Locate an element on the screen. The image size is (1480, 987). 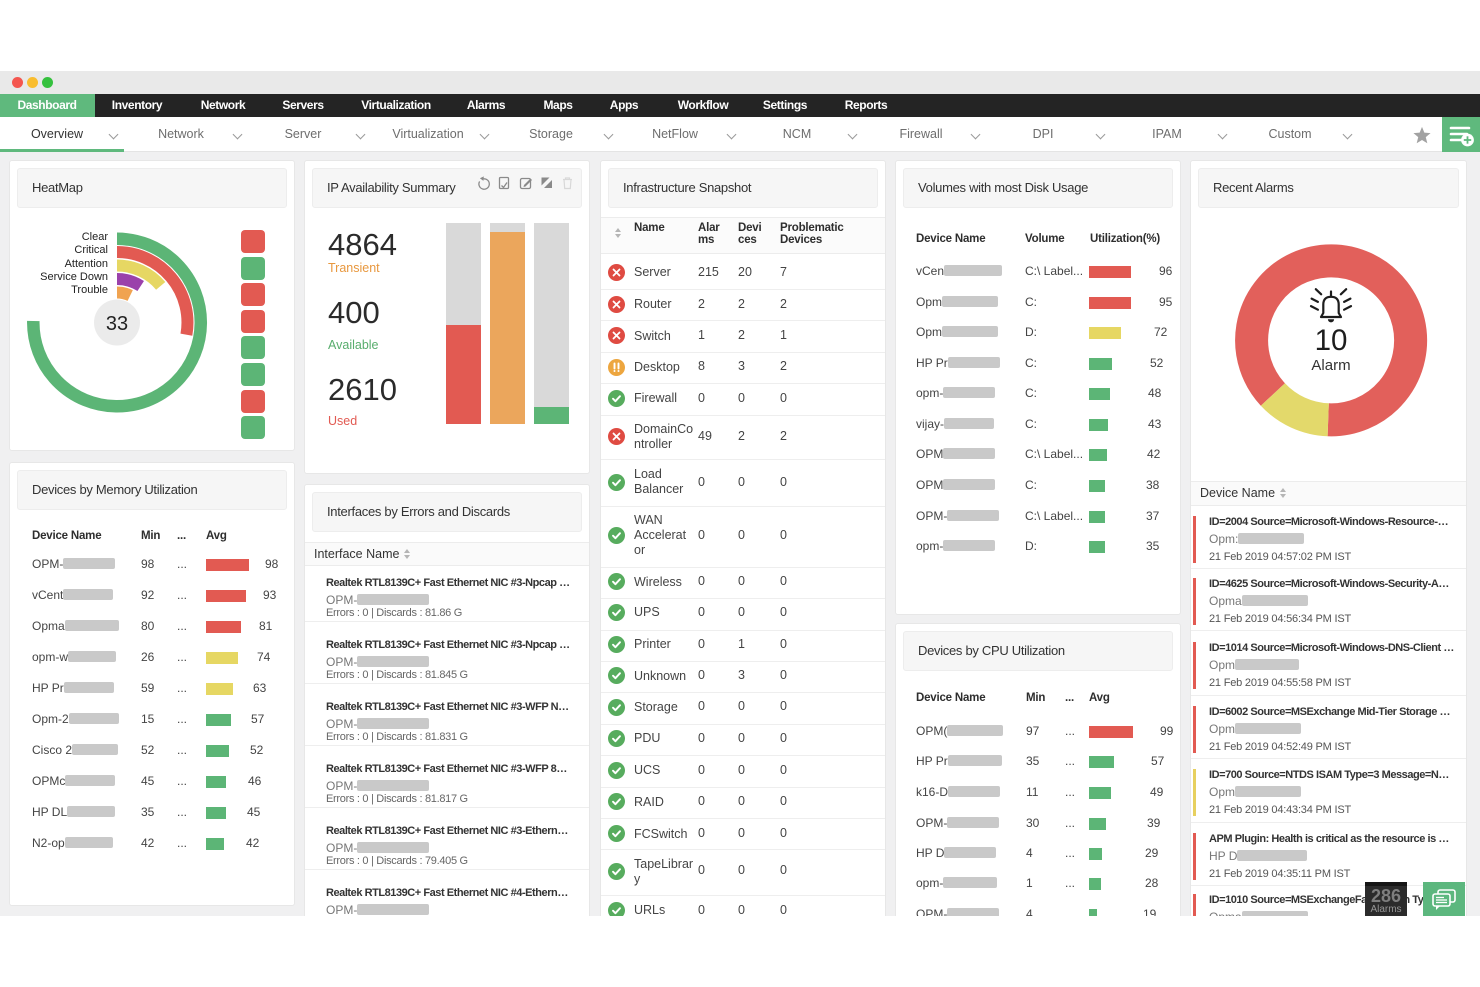
svg-text: 33 is located at coordinates (117, 324).